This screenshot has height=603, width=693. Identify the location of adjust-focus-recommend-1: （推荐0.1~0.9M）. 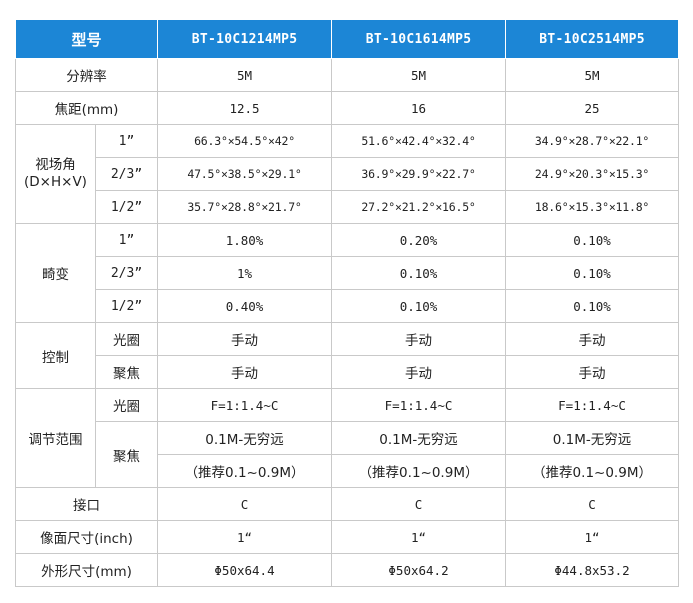
(245, 471).